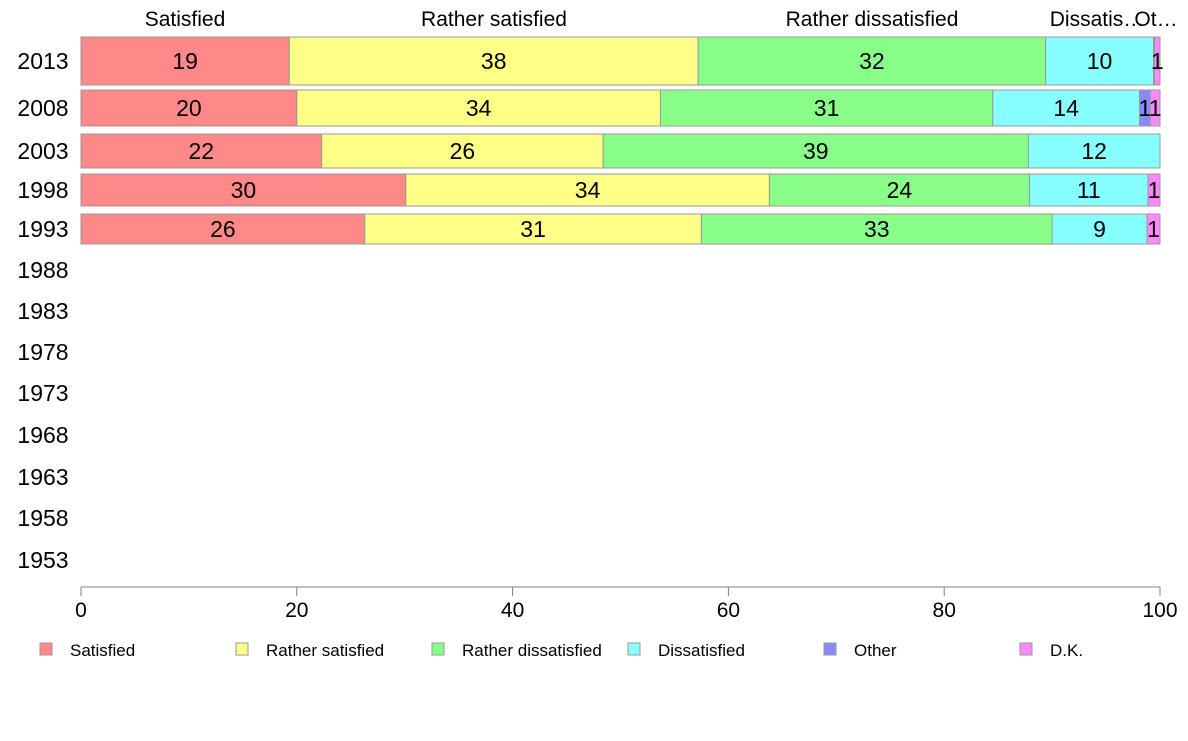 This screenshot has width=1188, height=741. Describe the element at coordinates (900, 190) in the screenshot. I see `data-label: 24` at that location.